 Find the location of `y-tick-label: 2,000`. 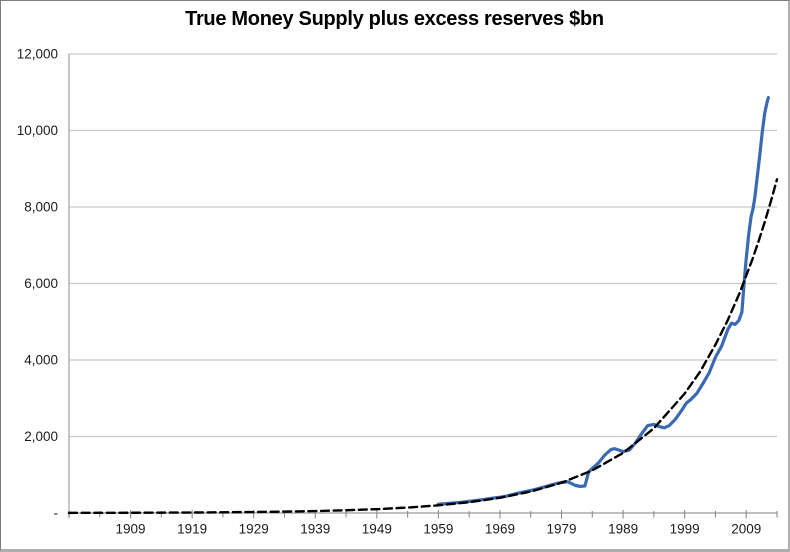

y-tick-label: 2,000 is located at coordinates (41, 436).